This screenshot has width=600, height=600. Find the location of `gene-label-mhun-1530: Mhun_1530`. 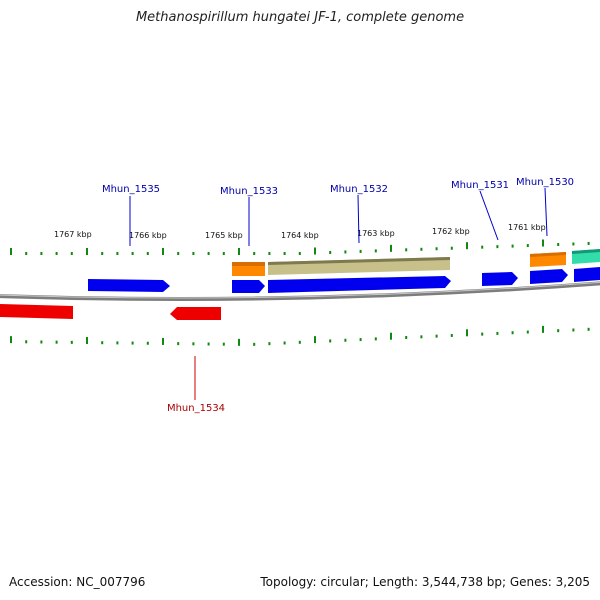

gene-label-mhun-1530: Mhun_1530 is located at coordinates (545, 182).